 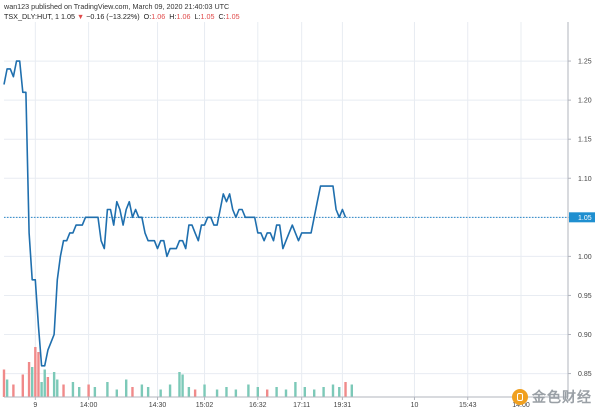 I want to click on price-tick-label: 0.90, so click(x=585, y=335).